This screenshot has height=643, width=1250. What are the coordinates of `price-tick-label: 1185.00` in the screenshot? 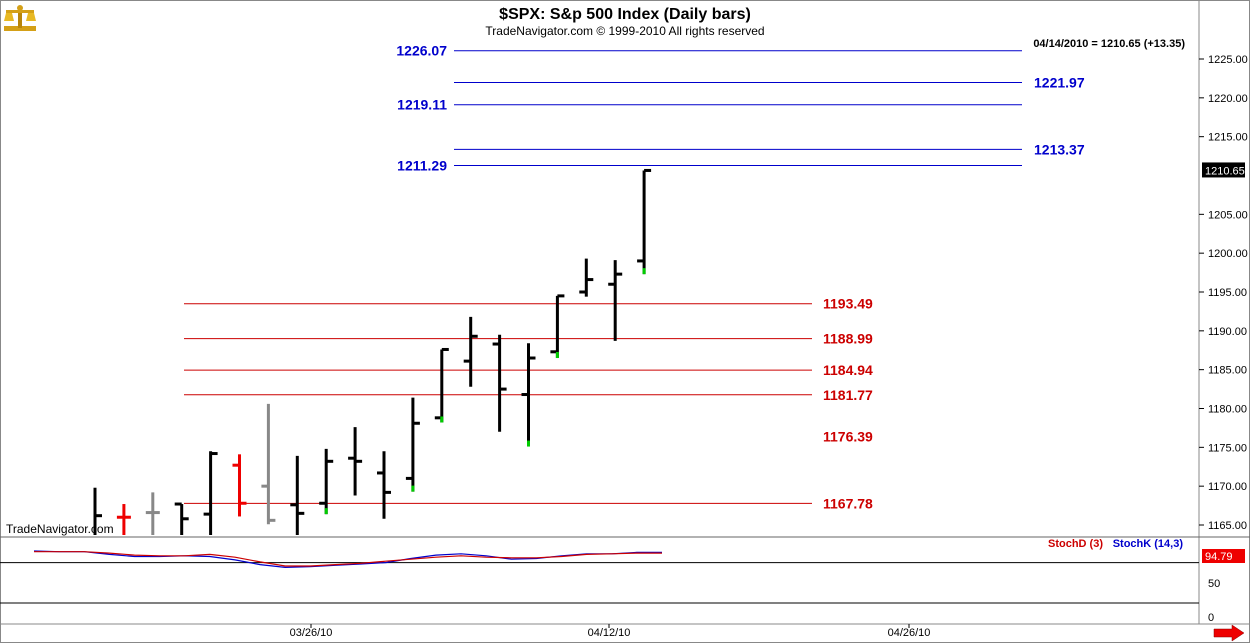 It's located at (1227, 371).